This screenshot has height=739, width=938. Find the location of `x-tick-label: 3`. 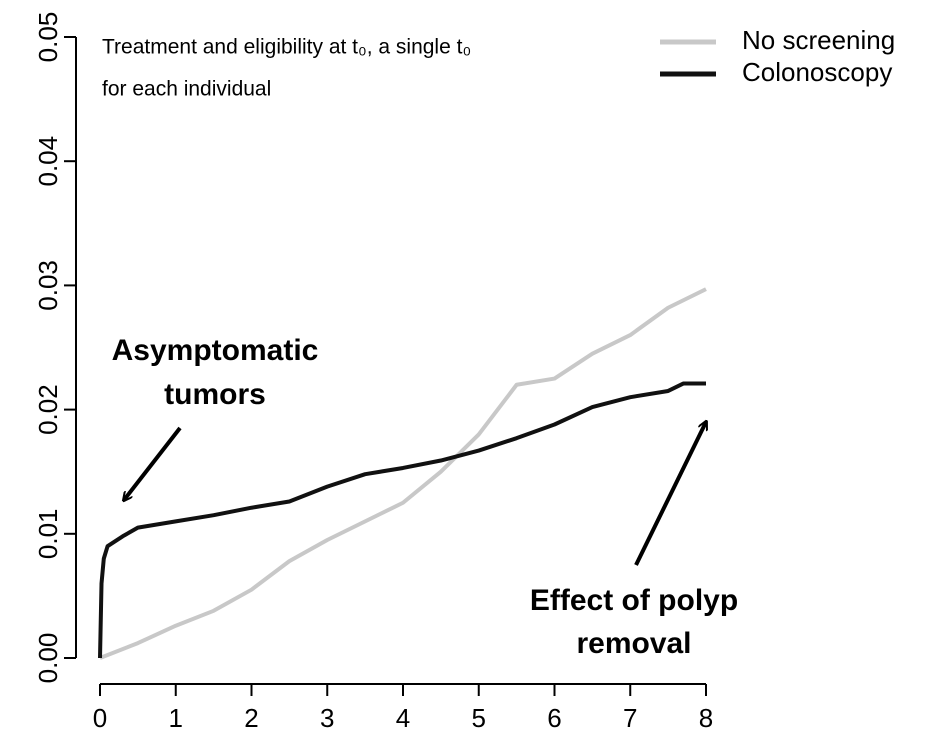

x-tick-label: 3 is located at coordinates (327, 718).